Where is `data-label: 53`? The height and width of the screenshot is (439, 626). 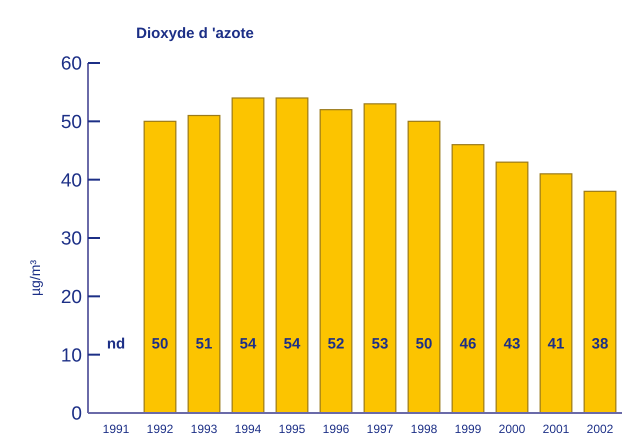 data-label: 53 is located at coordinates (380, 343).